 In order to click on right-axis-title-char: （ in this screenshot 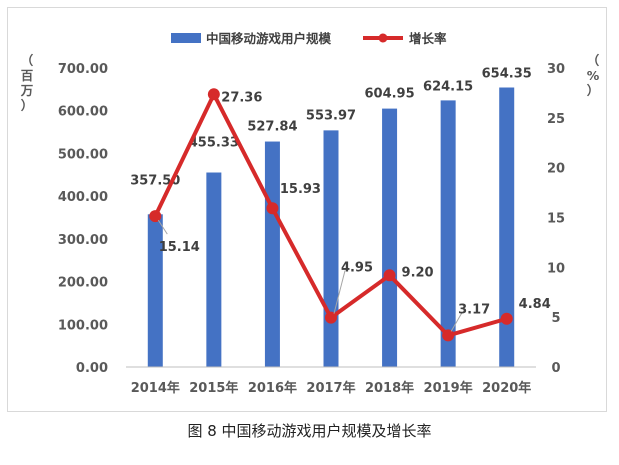, I will do `click(593, 60)`.